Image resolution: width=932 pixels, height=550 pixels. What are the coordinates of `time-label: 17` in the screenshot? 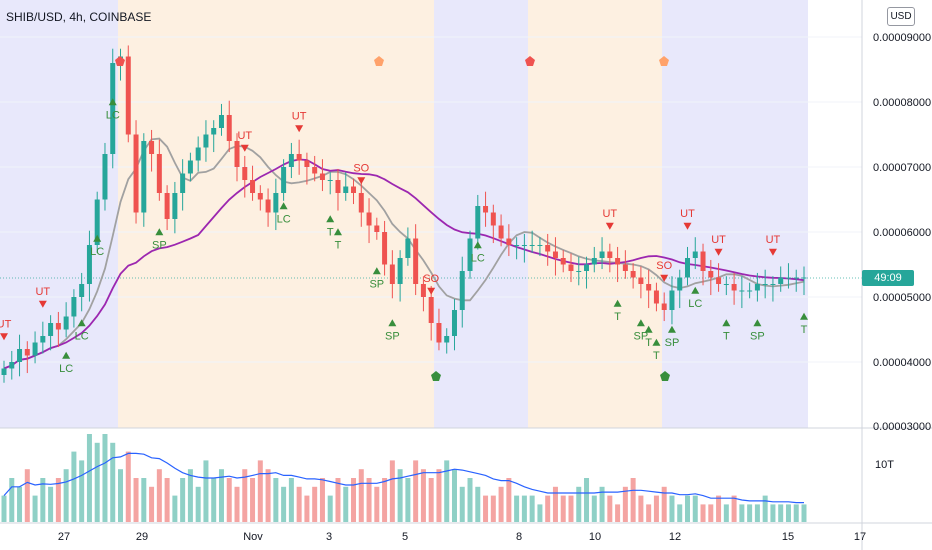 It's located at (860, 537).